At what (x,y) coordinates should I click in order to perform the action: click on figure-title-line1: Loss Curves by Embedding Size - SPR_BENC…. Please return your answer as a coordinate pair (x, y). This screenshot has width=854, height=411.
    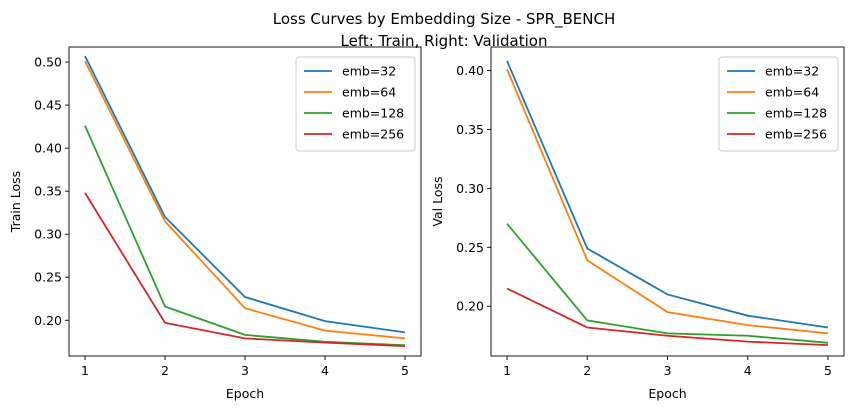
    Looking at the image, I should click on (444, 19).